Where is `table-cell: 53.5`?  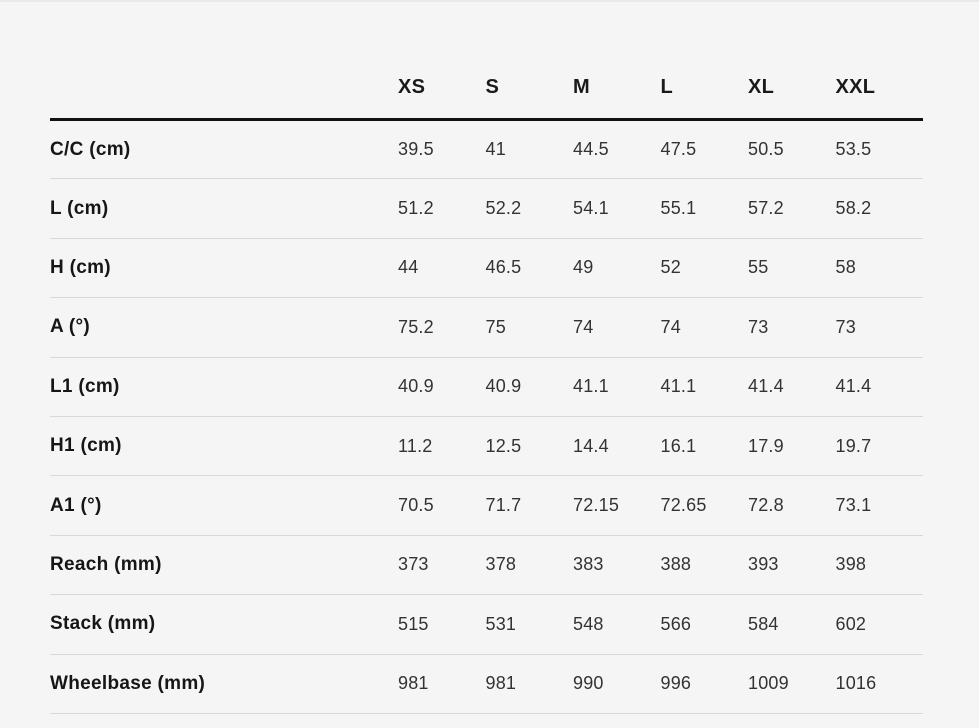 table-cell: 53.5 is located at coordinates (879, 149).